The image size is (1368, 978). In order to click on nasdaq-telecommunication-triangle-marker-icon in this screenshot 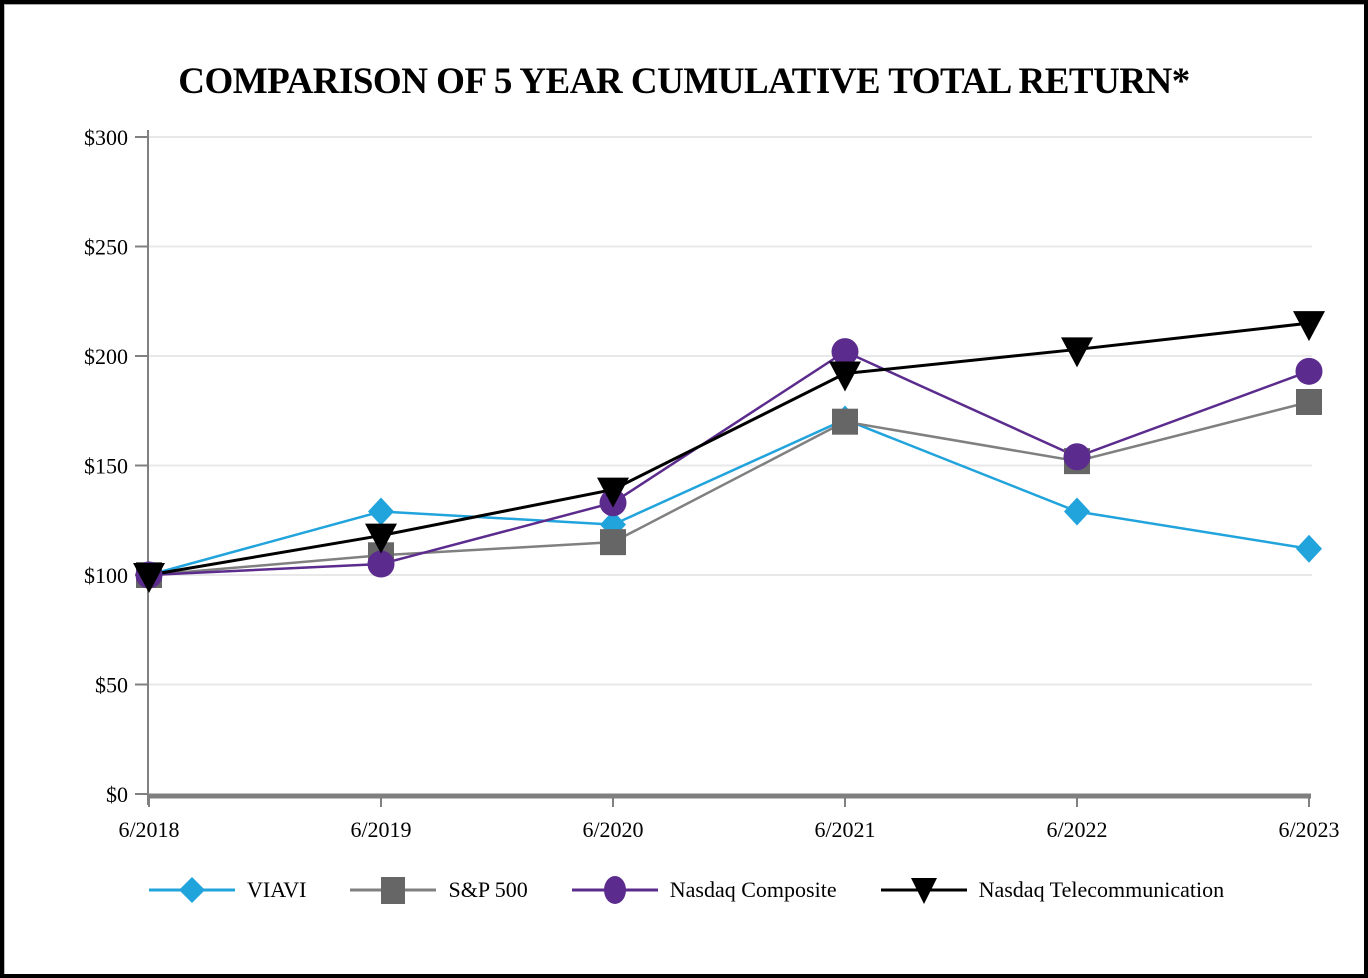, I will do `click(923, 890)`.